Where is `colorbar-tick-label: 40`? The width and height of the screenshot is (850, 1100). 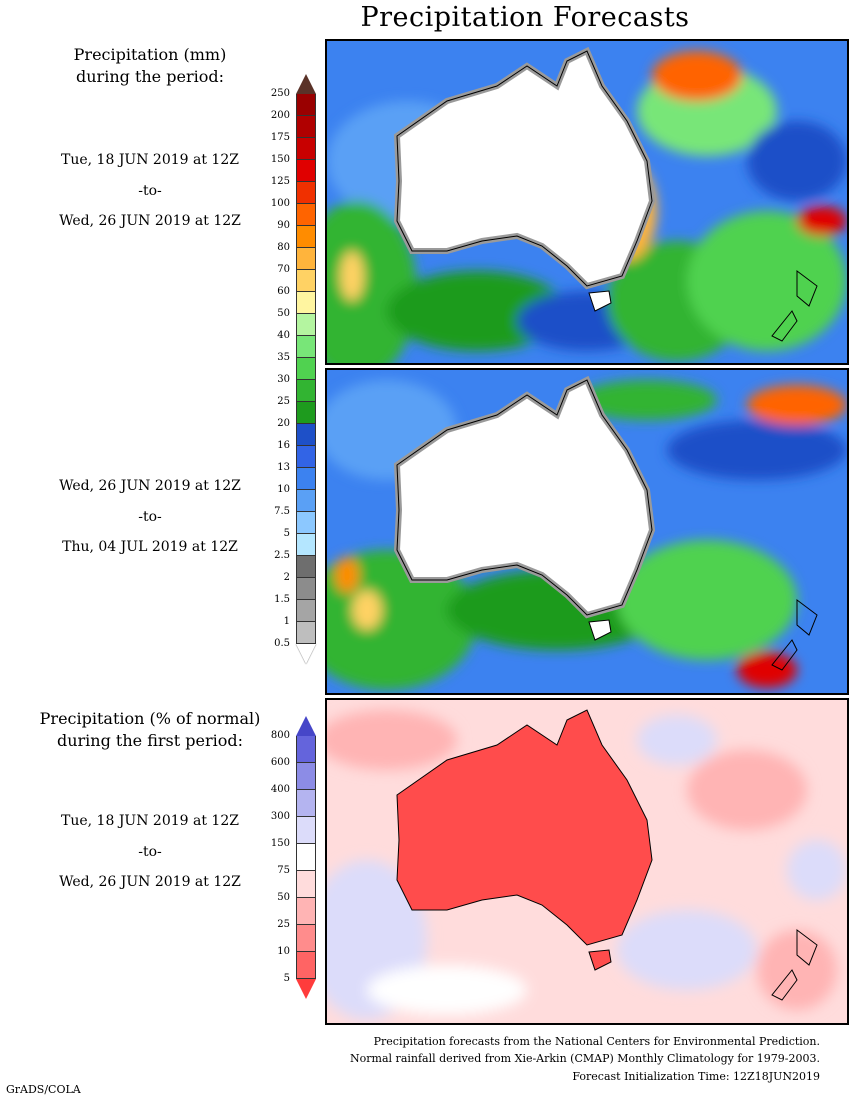
colorbar-tick-label: 40 is located at coordinates (283, 335).